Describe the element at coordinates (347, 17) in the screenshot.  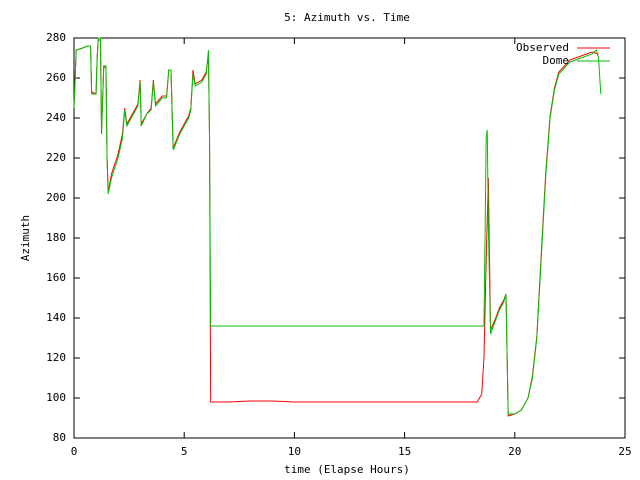
I see `chart-title: 5: Azimuth vs. Time` at that location.